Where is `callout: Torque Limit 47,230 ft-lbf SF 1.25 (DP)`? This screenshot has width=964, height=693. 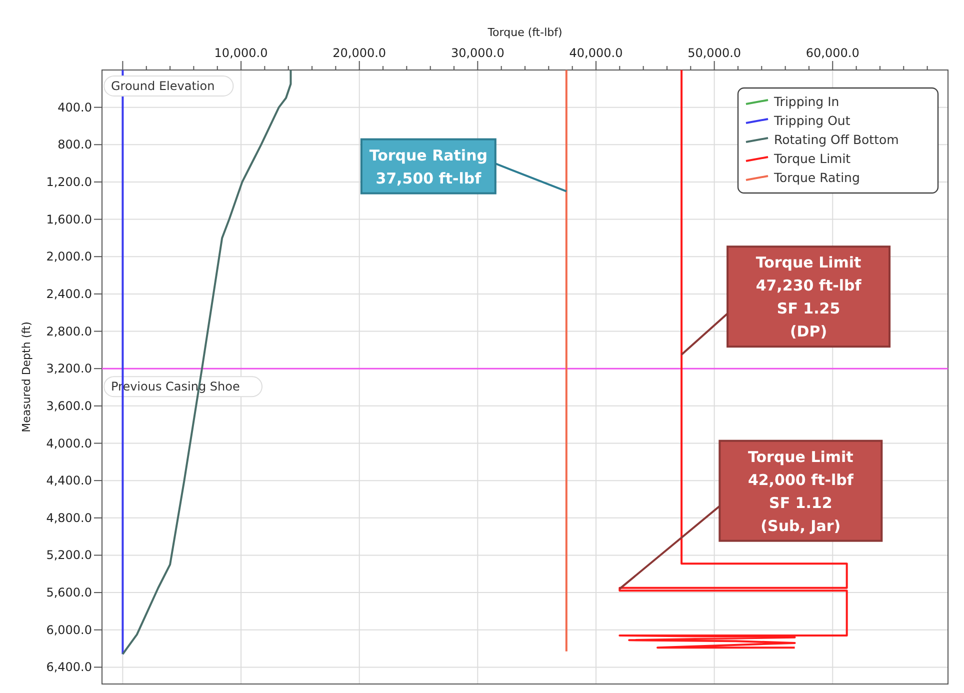
callout: Torque Limit 47,230 ft-lbf SF 1.25 (DP) is located at coordinates (785, 301).